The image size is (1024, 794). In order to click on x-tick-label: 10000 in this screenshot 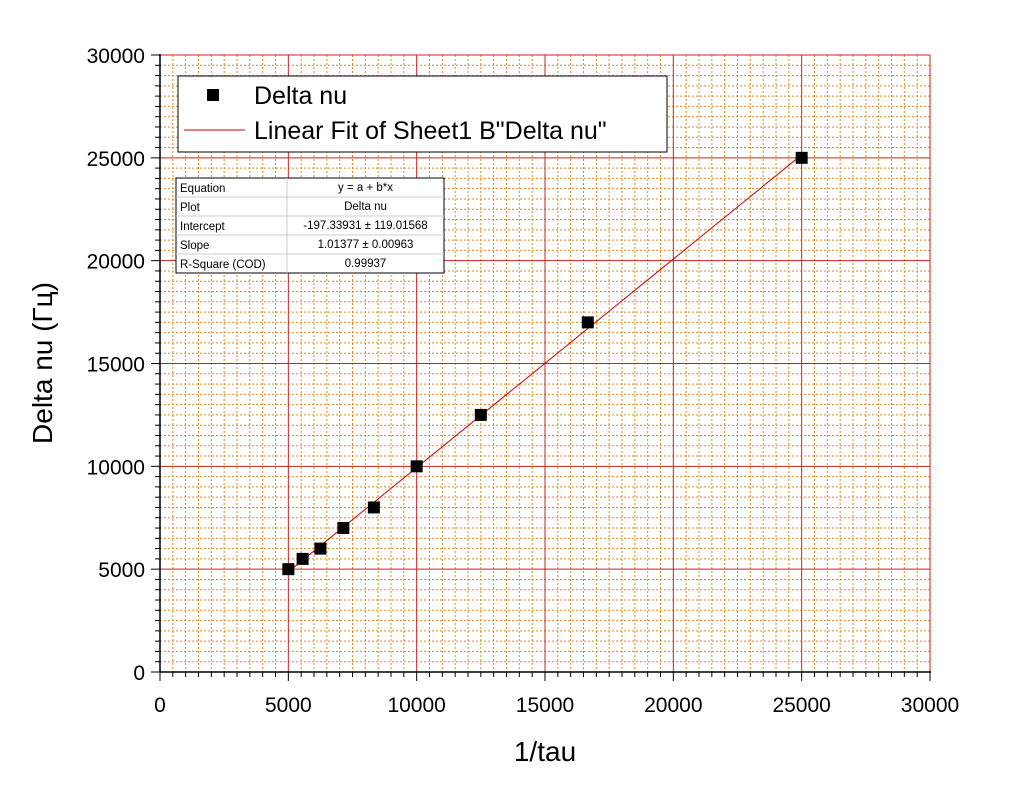, I will do `click(416, 705)`.